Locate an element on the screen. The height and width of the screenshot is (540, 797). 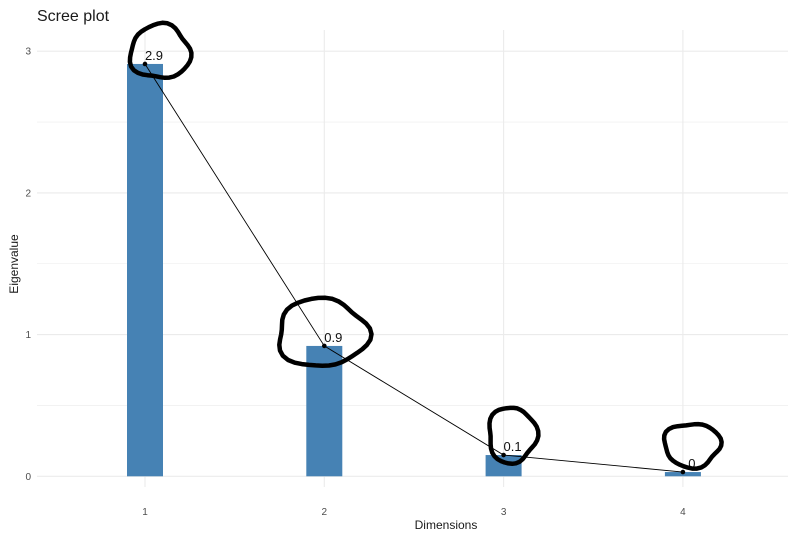
y-tick-label: 3 is located at coordinates (28, 52).